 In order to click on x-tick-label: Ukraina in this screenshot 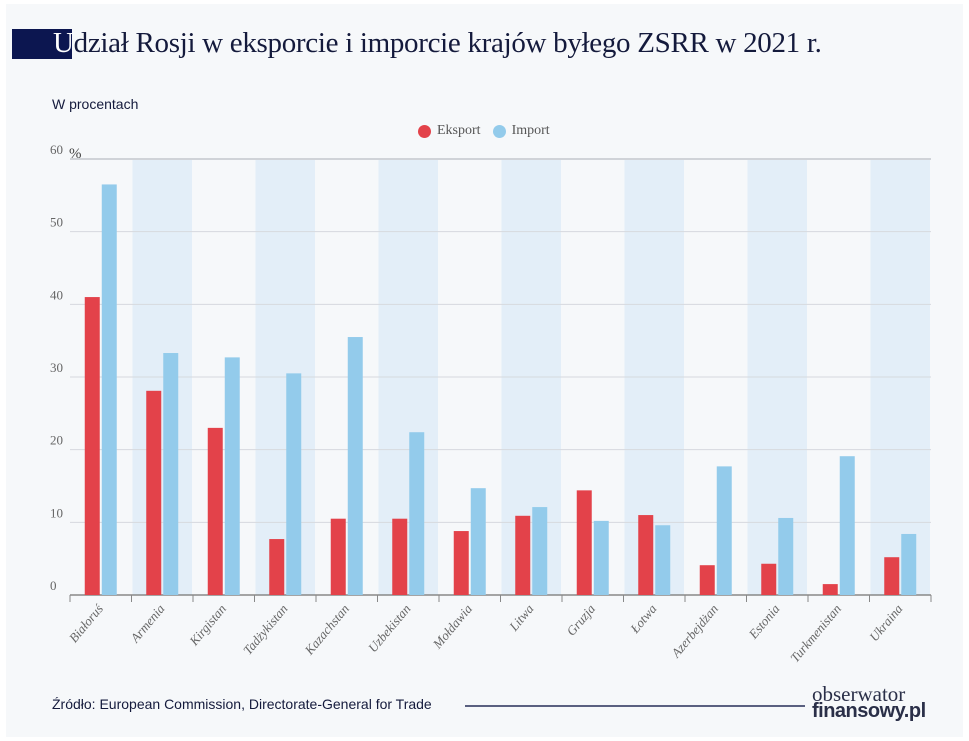, I will do `click(886, 622)`.